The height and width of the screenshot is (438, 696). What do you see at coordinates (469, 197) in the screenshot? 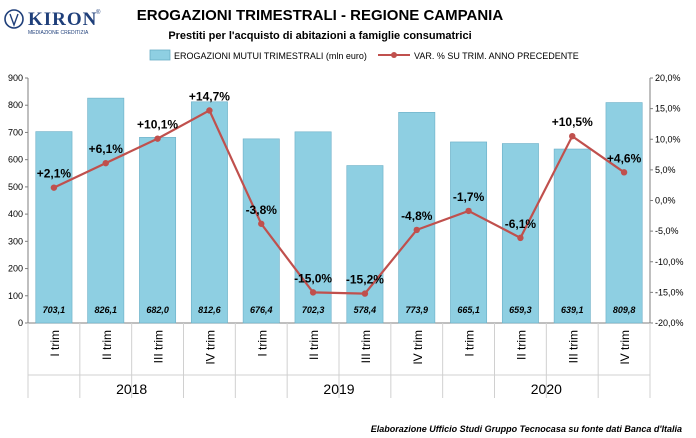
I see `line-value-label: -1,7%` at bounding box center [469, 197].